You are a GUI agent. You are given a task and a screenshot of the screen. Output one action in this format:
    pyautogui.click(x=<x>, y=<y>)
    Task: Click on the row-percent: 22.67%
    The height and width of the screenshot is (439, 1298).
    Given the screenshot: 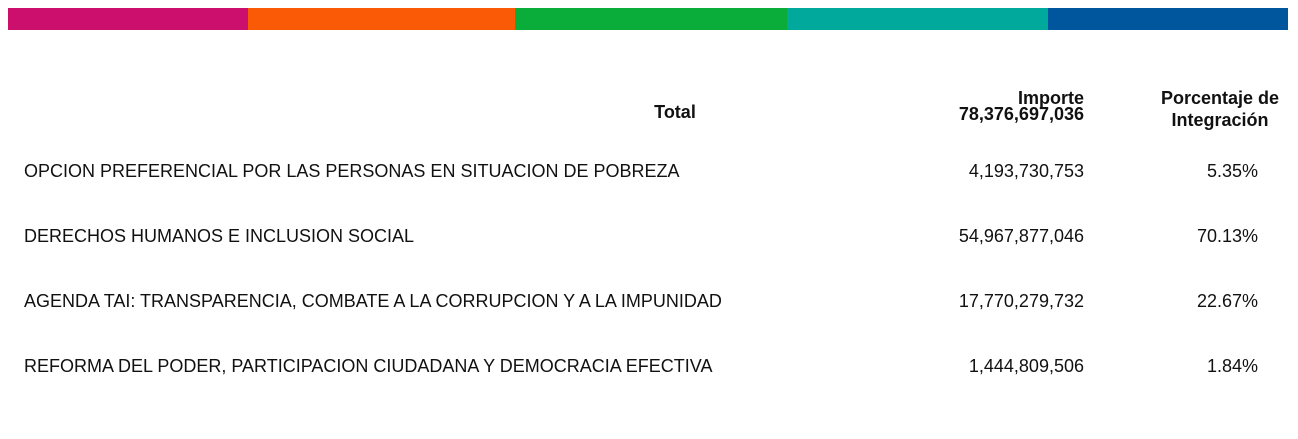 What is the action you would take?
    pyautogui.click(x=1227, y=301)
    